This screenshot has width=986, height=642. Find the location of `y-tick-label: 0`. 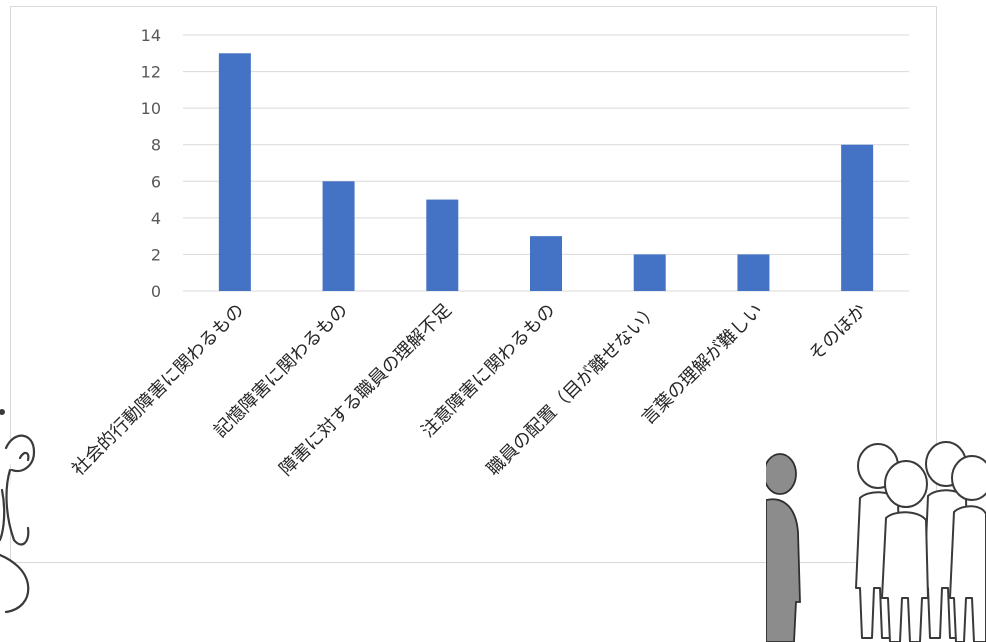

y-tick-label: 0 is located at coordinates (156, 291).